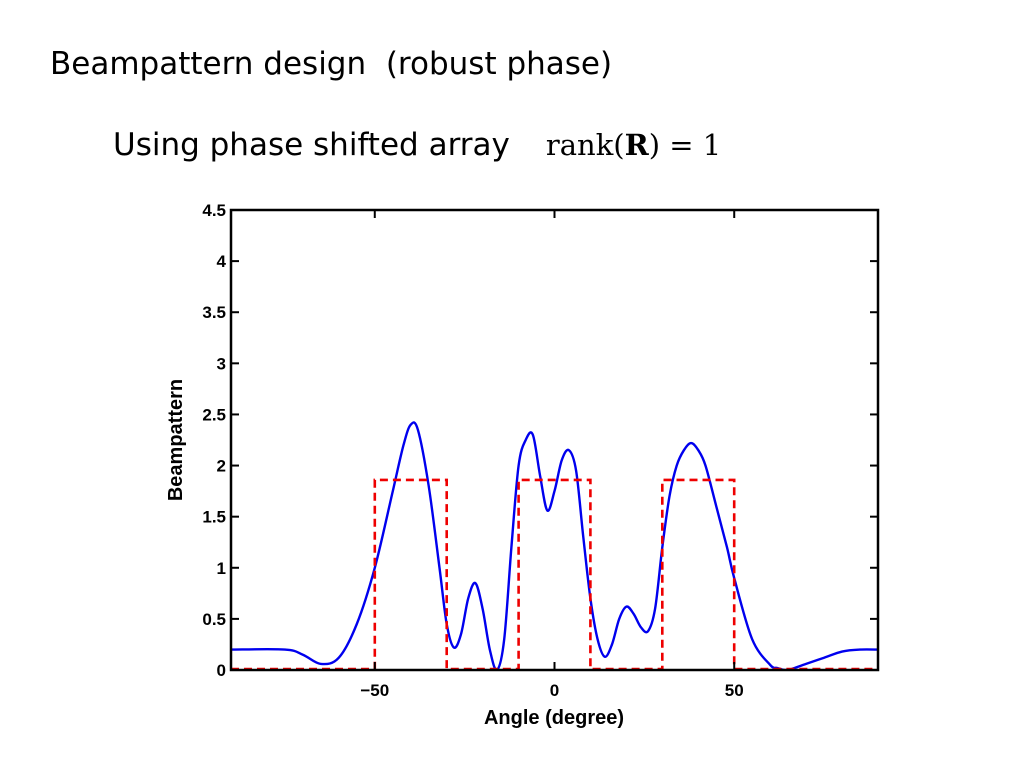 The image size is (1024, 768). Describe the element at coordinates (585, 145) in the screenshot. I see `formula-prefix: rank(` at that location.